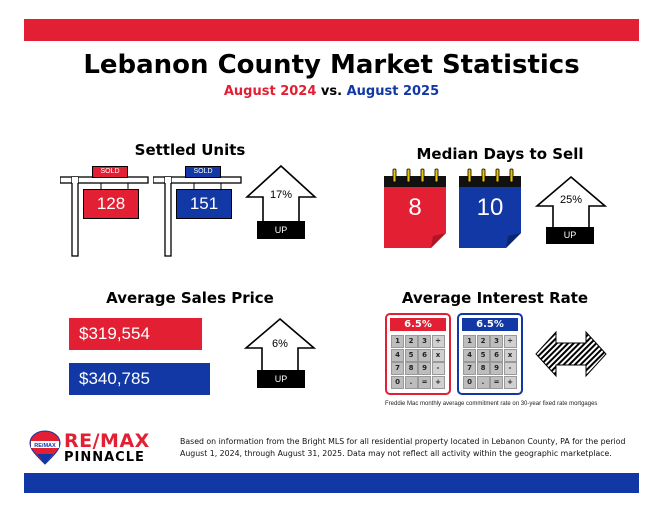  What do you see at coordinates (110, 172) in the screenshot?
I see `sold-tag-2024: SOLD` at bounding box center [110, 172].